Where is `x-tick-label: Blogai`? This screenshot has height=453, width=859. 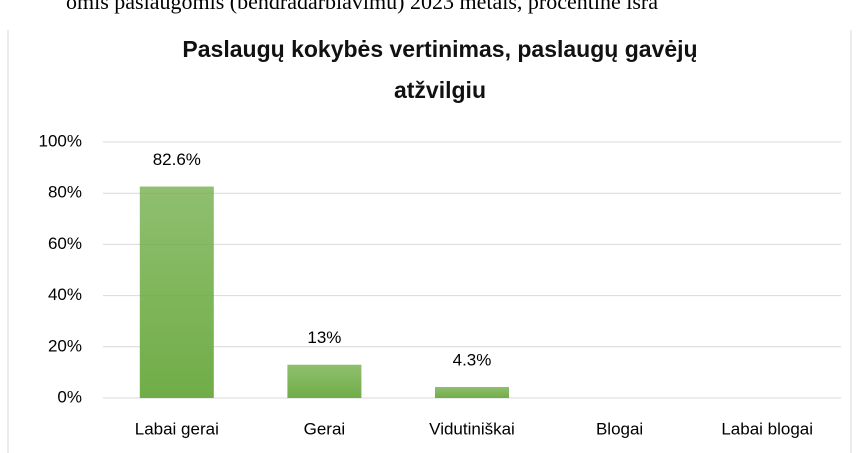 x-tick-label: Blogai is located at coordinates (619, 428).